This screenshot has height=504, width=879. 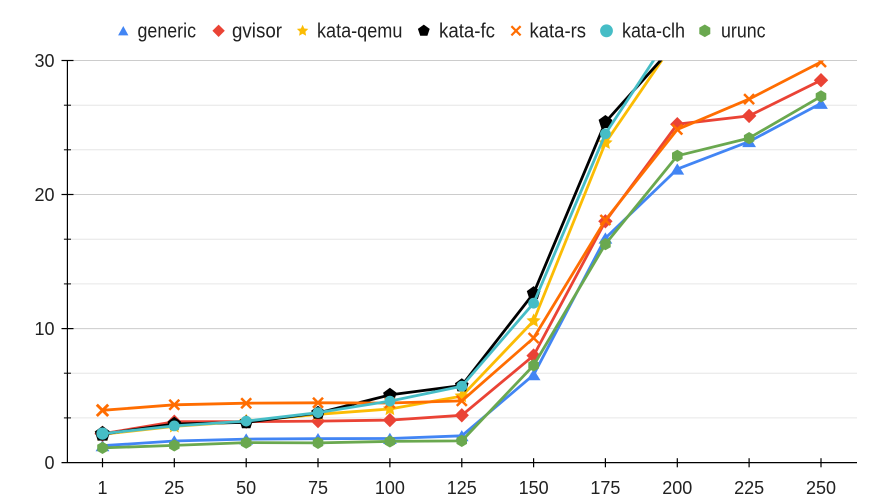 I want to click on svg-text: 150, so click(x=534, y=488).